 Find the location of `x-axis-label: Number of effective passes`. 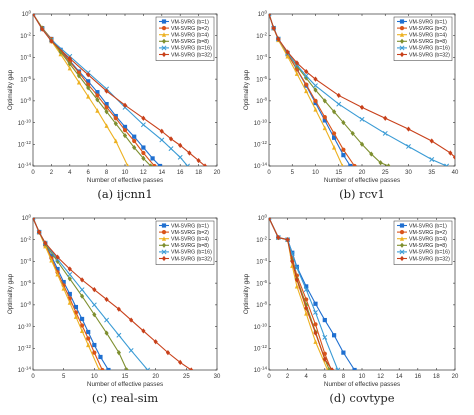

x-axis-label: Number of effective passes is located at coordinates (125, 384).